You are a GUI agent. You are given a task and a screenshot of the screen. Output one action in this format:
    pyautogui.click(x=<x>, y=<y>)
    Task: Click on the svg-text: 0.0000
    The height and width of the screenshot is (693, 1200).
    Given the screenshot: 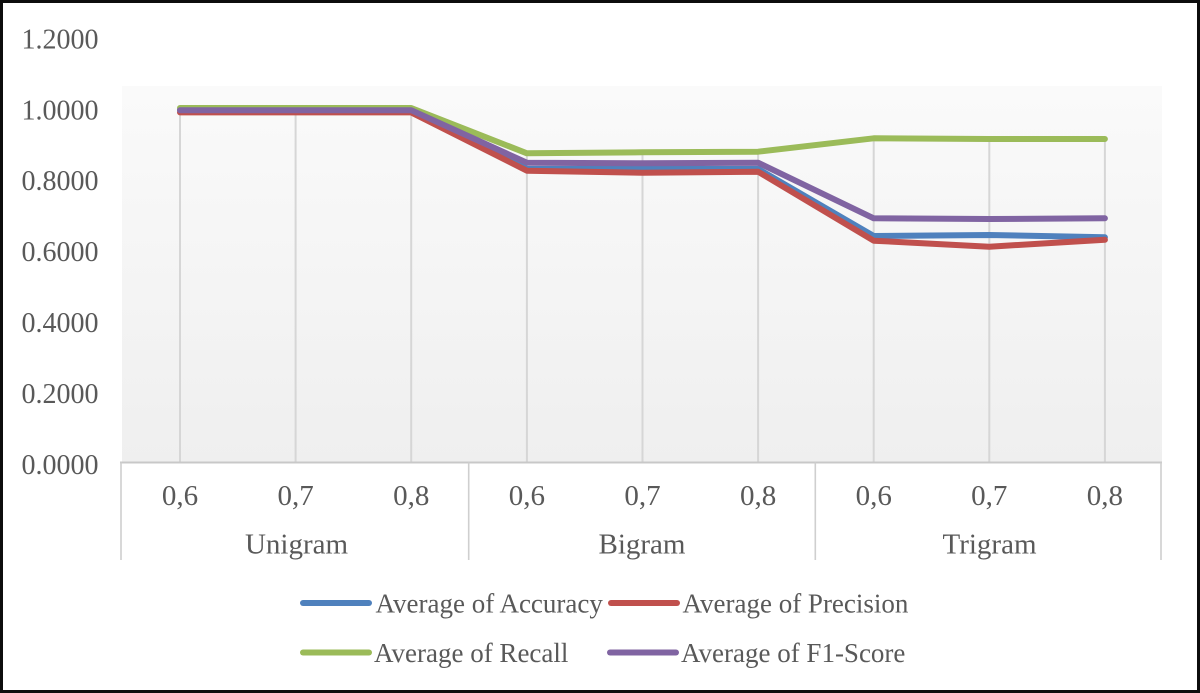 What is the action you would take?
    pyautogui.click(x=60, y=465)
    